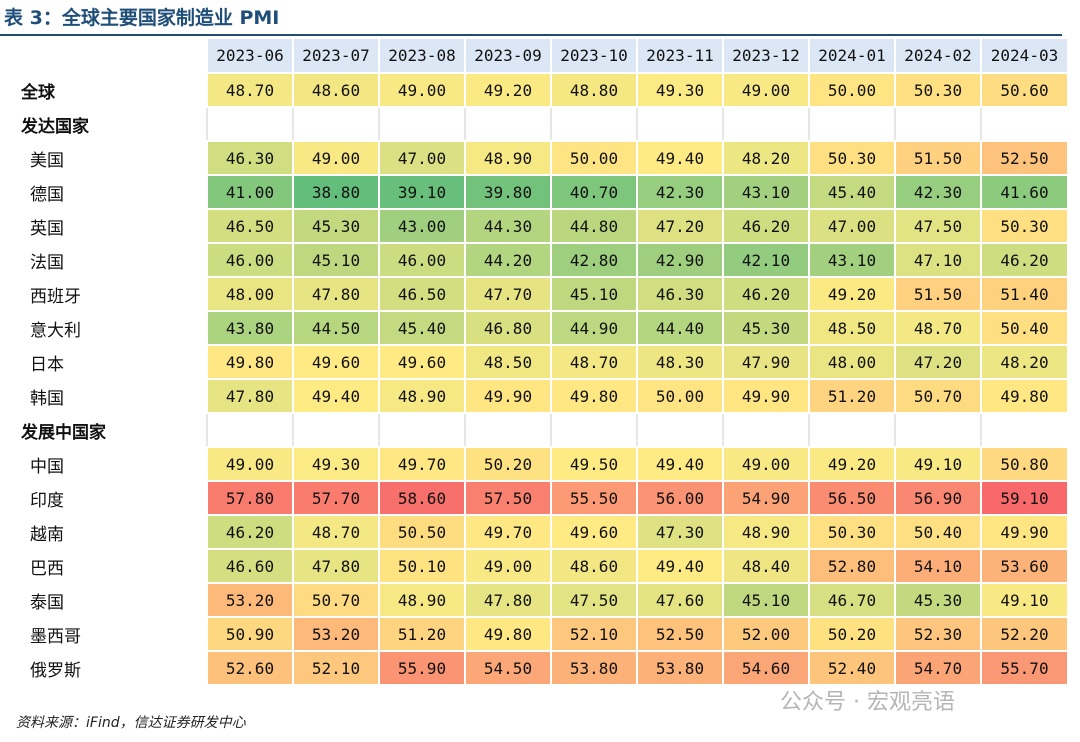 The image size is (1080, 742). Describe the element at coordinates (851, 566) in the screenshot. I see `pmi-cell: 52.80` at that location.